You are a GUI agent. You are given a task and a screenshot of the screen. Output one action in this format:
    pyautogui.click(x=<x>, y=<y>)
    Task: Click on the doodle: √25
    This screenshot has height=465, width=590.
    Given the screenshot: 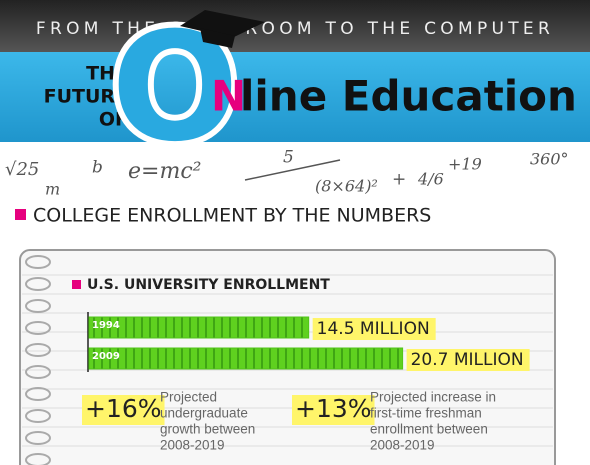 What is the action you would take?
    pyautogui.click(x=22, y=169)
    